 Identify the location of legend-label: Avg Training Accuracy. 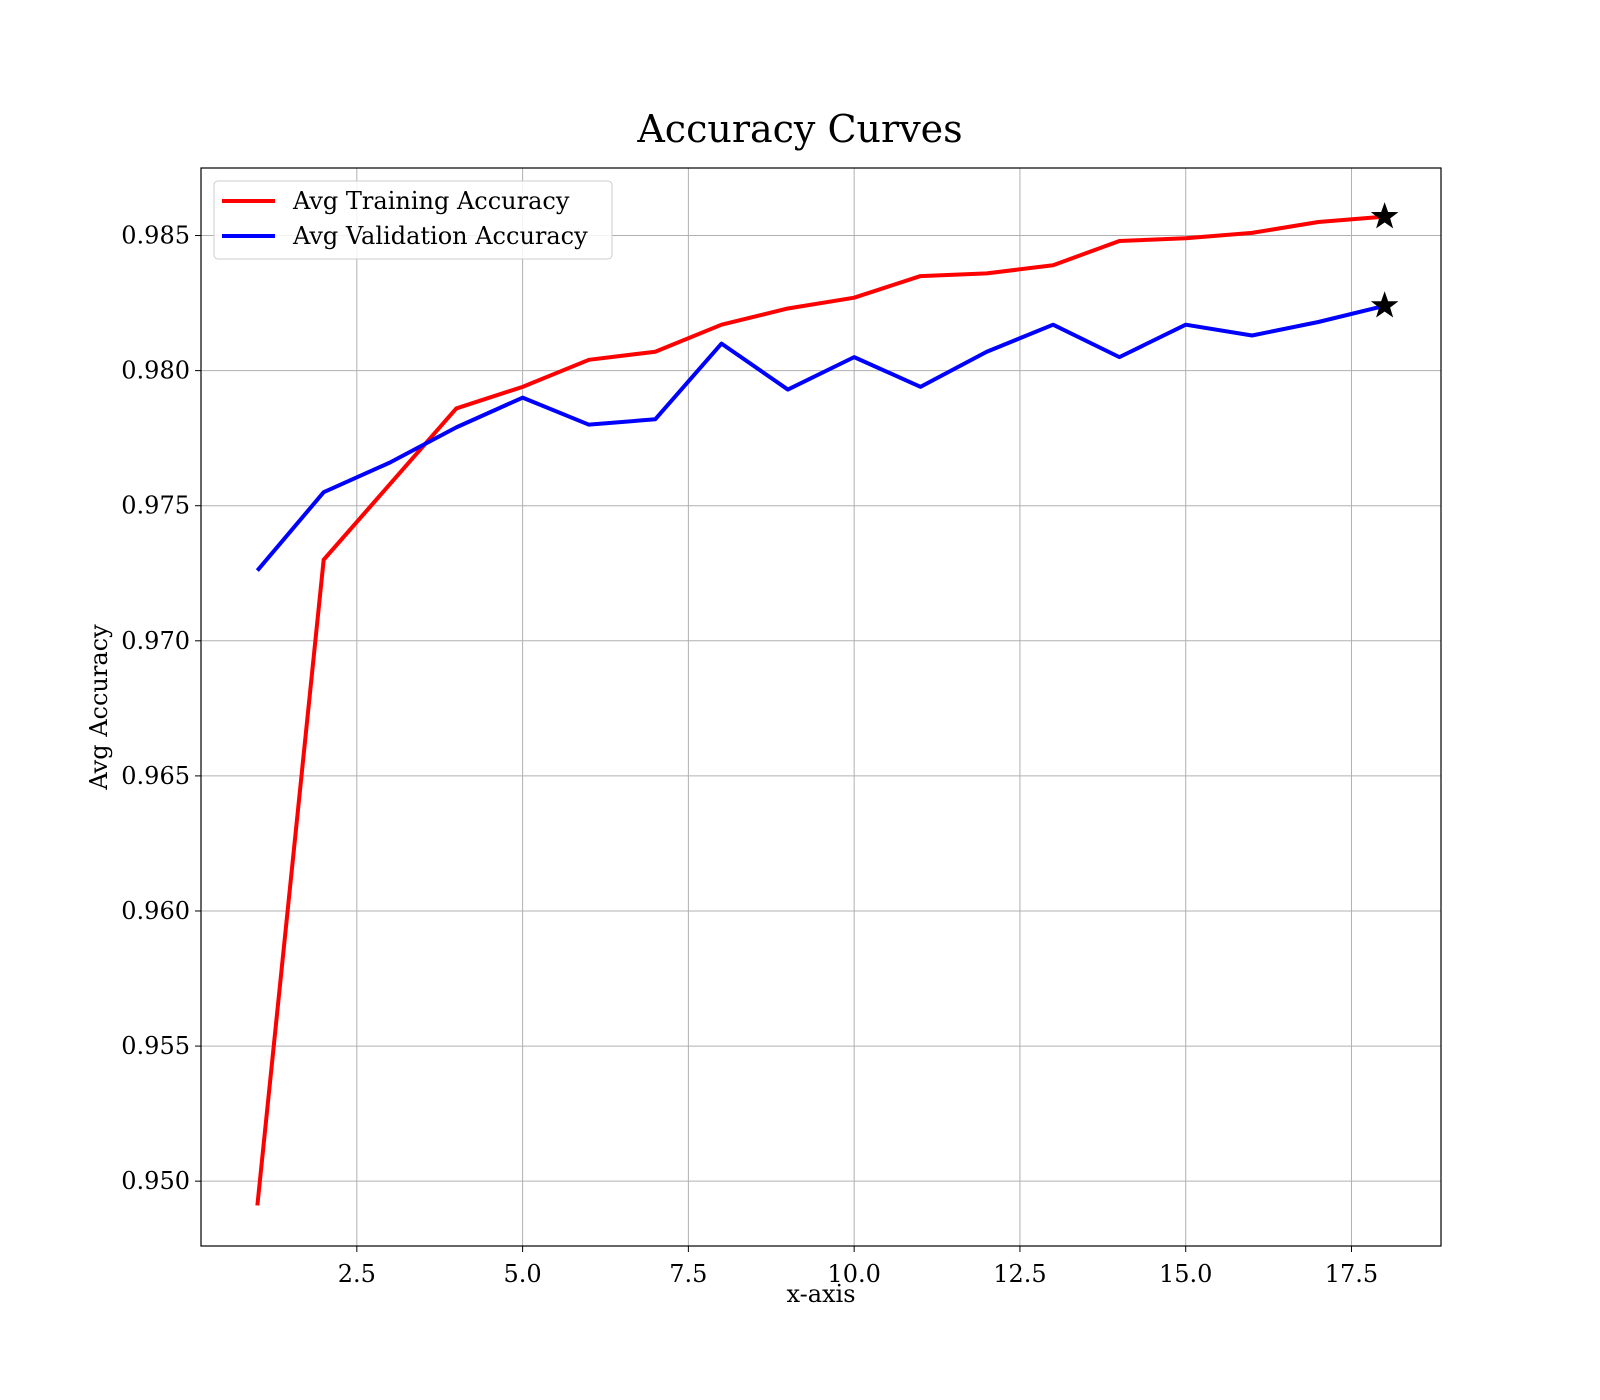
(431, 201).